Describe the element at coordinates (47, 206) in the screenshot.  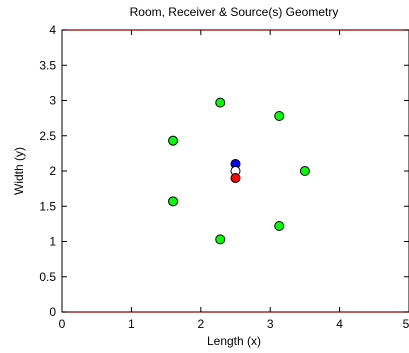
I see `y-axis-tick-label: 1.5` at that location.